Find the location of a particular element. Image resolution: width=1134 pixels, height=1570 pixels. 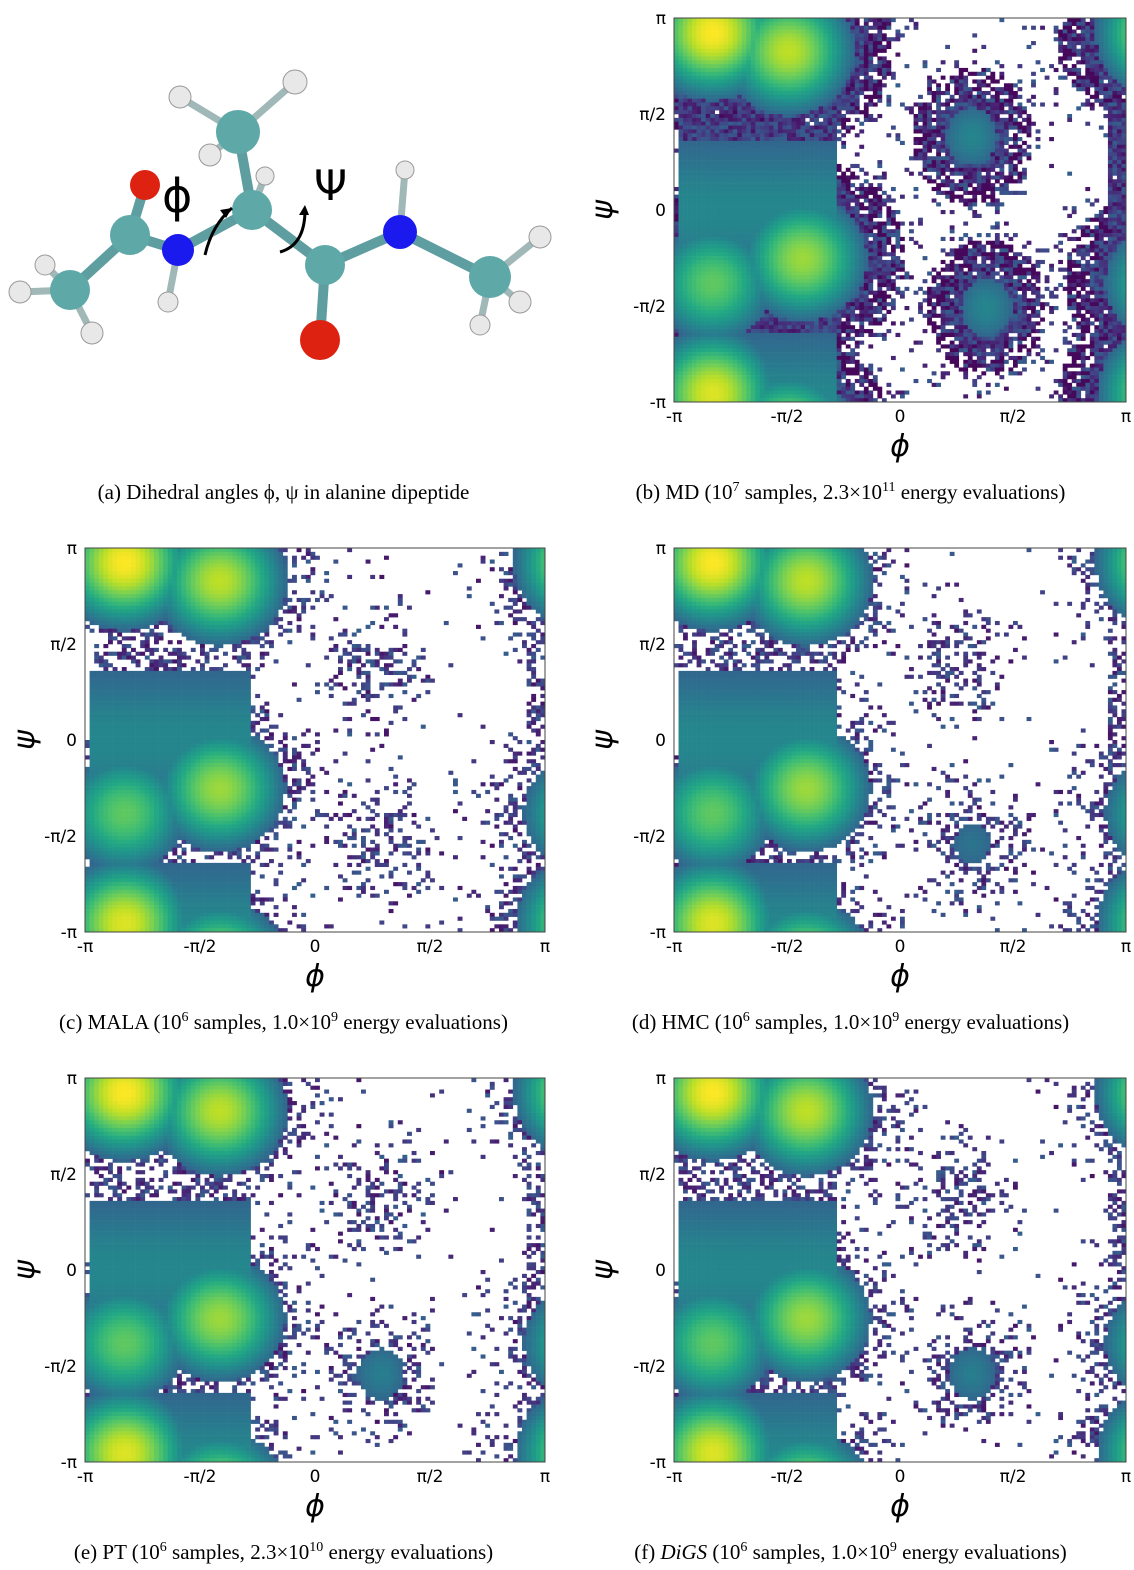

heatmap-b: -π -π/2 0 π/2 π π π/2 0 -π/2 -π ϕ ψ is located at coordinates (858, 236).